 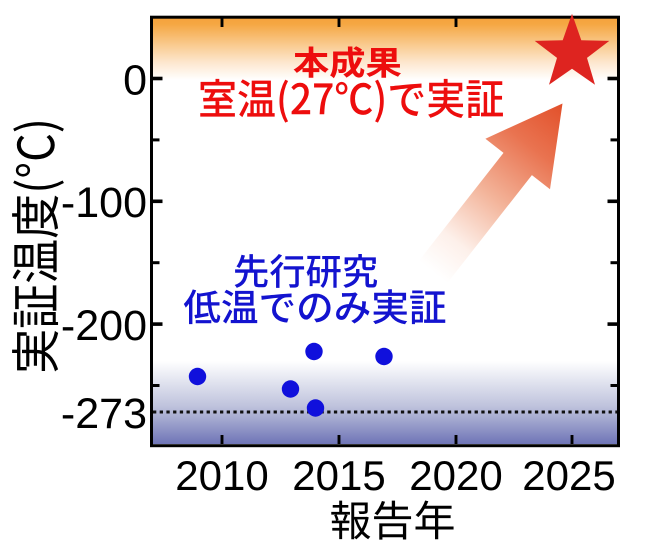 What do you see at coordinates (104, 203) in the screenshot?
I see `svg-text: -100` at bounding box center [104, 203].